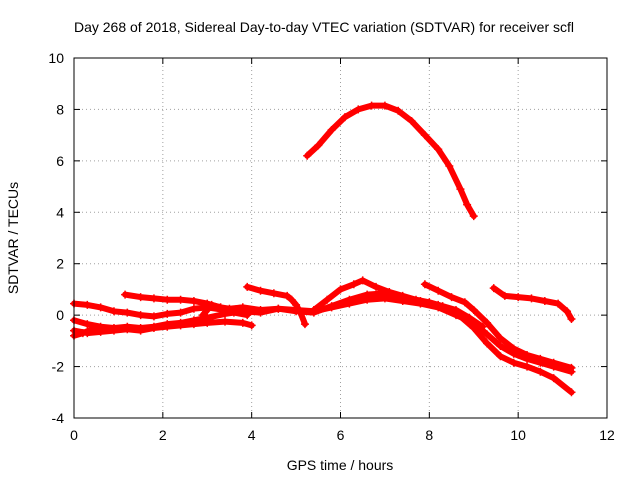  What do you see at coordinates (163, 435) in the screenshot?
I see `x-tick-label: 2` at bounding box center [163, 435].